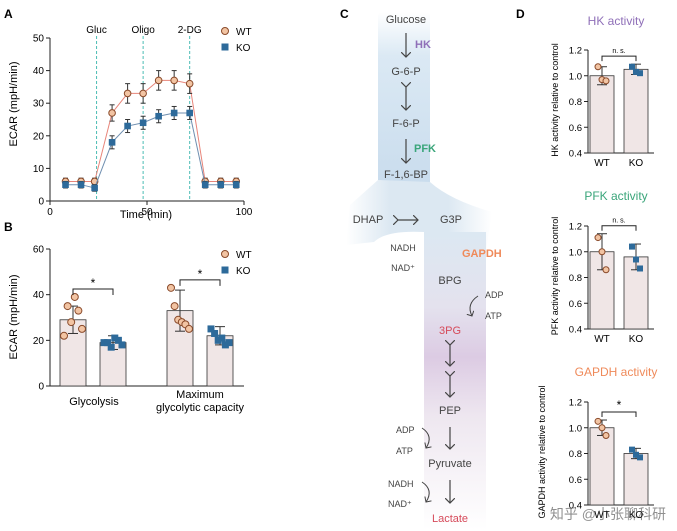 The image size is (677, 531). I want to click on metabolite-g6p: G-6-P, so click(405, 72).